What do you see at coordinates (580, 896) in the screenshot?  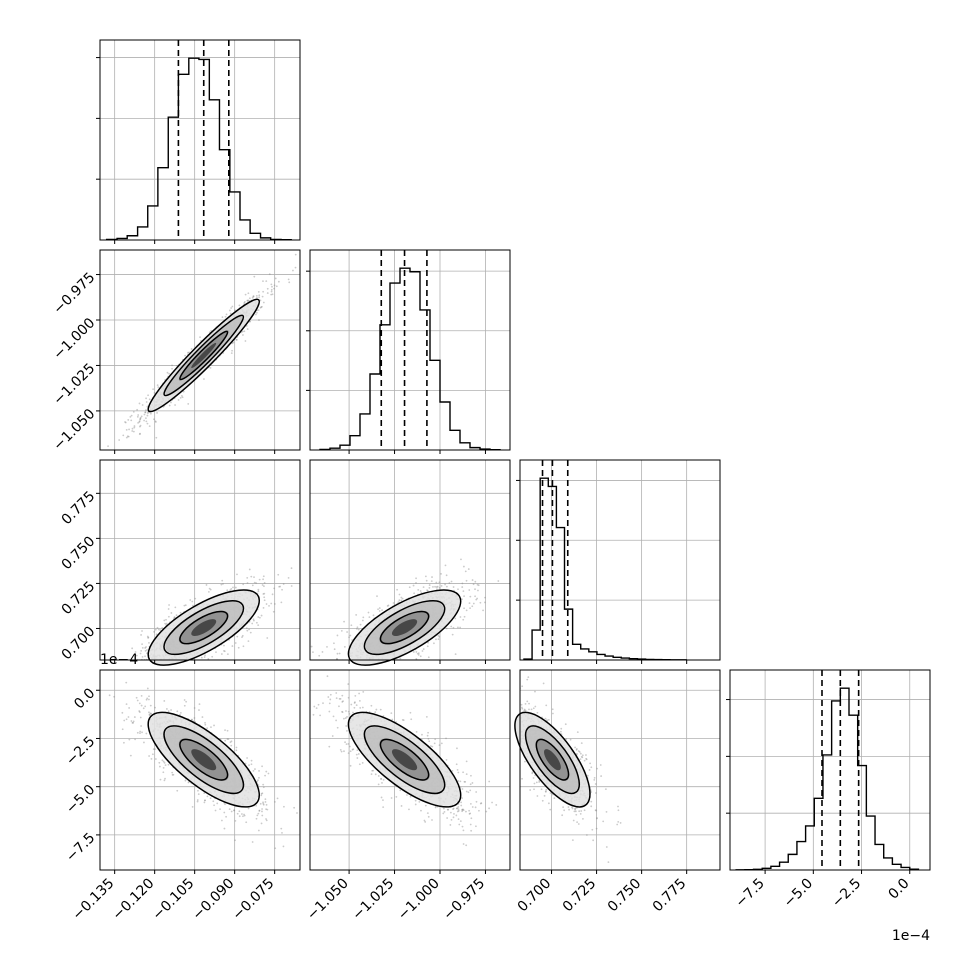 I see `x-tick-label: 0.725` at bounding box center [580, 896].